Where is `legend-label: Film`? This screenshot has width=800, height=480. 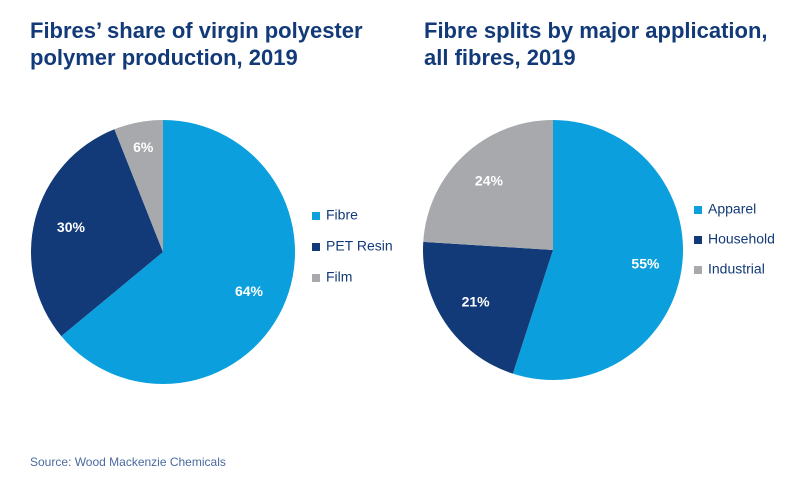
legend-label: Film is located at coordinates (339, 277).